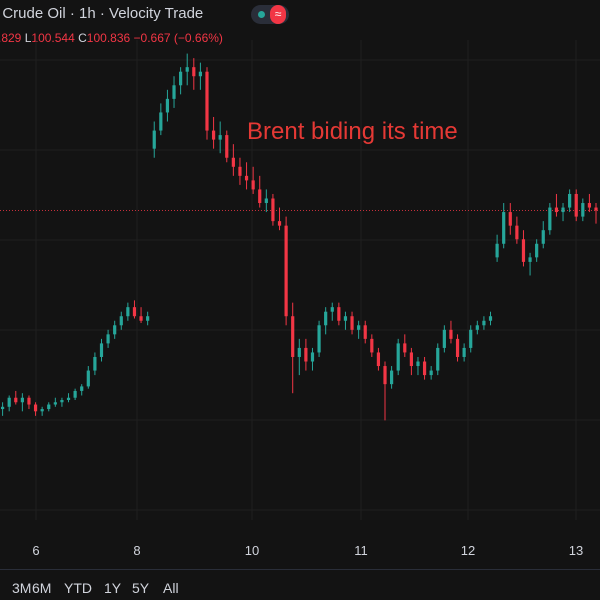  What do you see at coordinates (361, 550) in the screenshot?
I see `x-tick-label: 11` at bounding box center [361, 550].